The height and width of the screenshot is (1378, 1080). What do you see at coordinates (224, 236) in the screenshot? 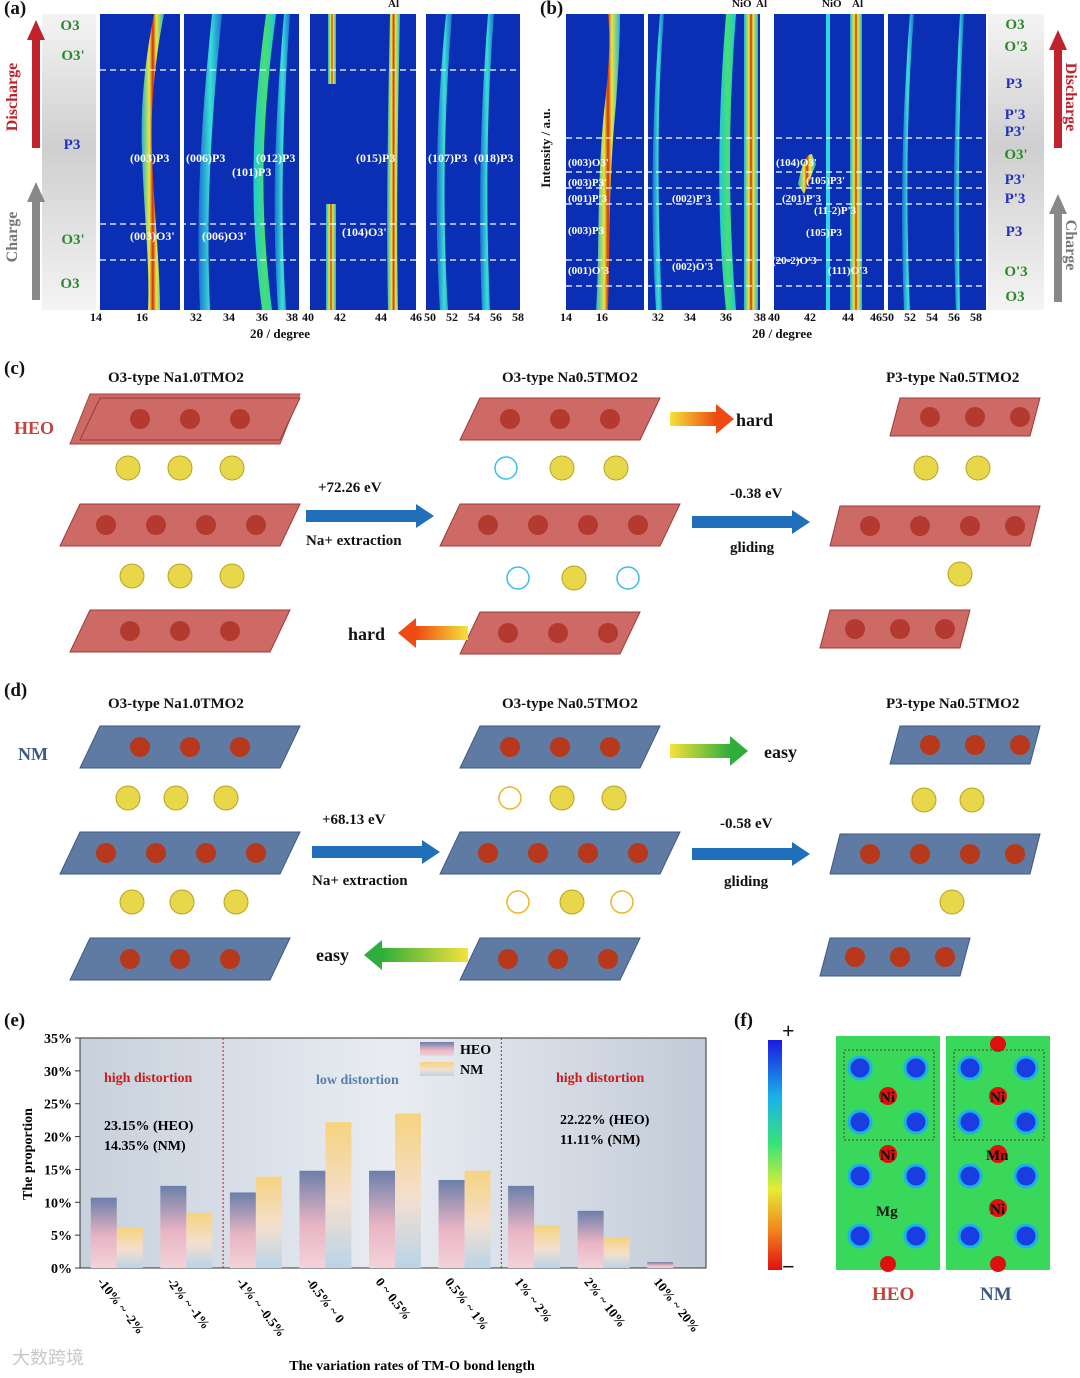
I see `peak-annotation: (006)O3'` at bounding box center [224, 236].